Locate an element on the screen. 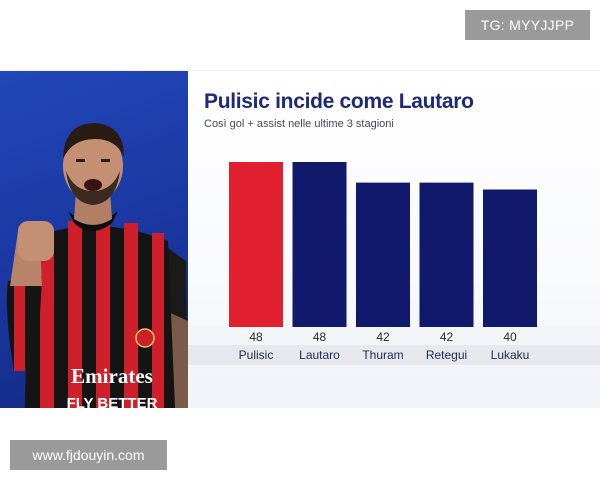  category-label-thuram: Thuram is located at coordinates (382, 355).